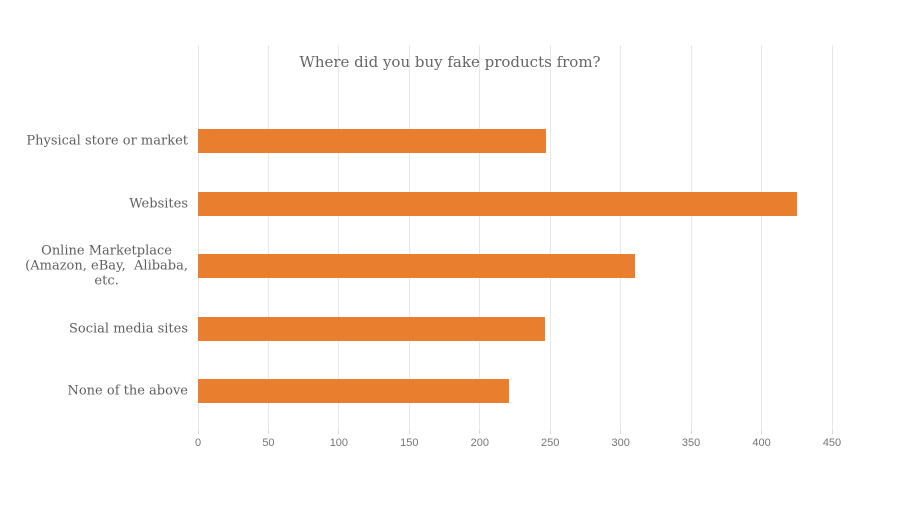  I want to click on category-label: Social media sites, so click(128, 328).